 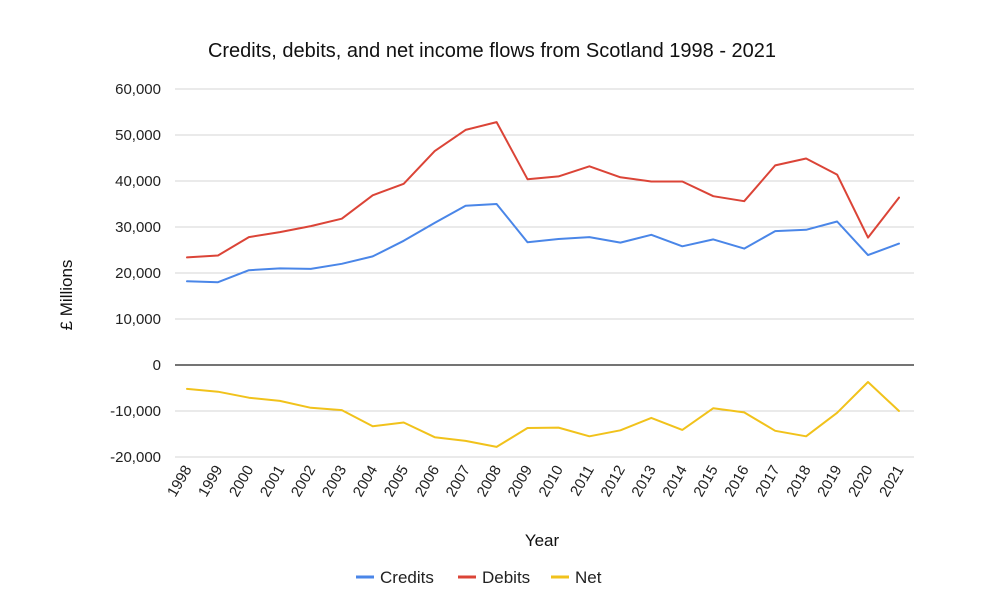 I want to click on x-tick-label: 2012, so click(x=612, y=481).